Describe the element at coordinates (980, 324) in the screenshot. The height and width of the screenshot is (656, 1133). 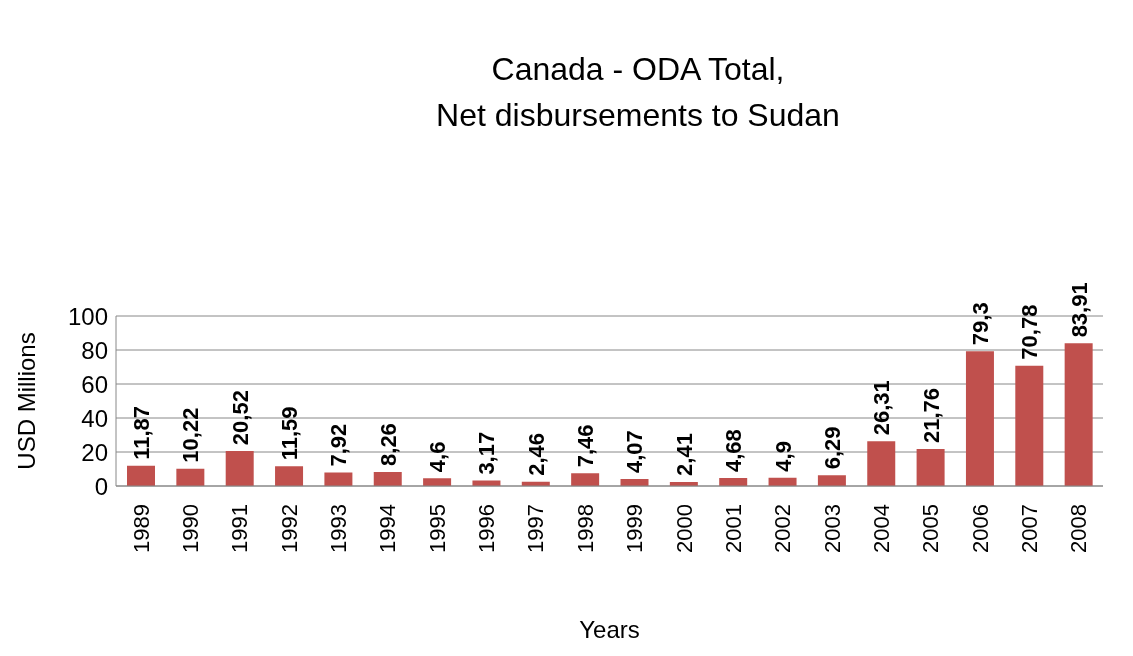
I see `data-label: 79,3` at that location.